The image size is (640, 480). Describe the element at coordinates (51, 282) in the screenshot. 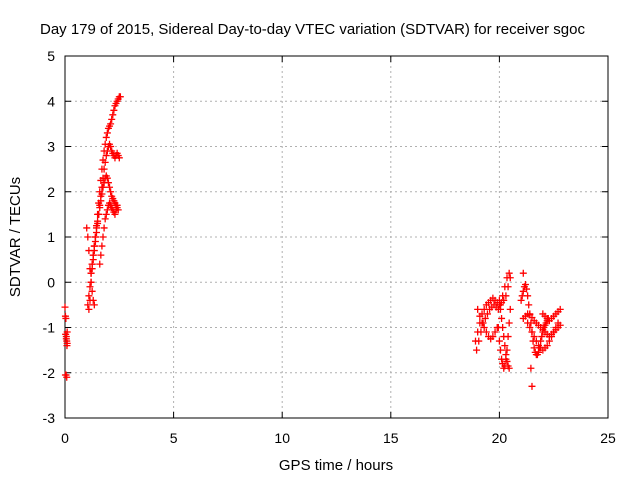

I see `y-tick-label: 0` at that location.